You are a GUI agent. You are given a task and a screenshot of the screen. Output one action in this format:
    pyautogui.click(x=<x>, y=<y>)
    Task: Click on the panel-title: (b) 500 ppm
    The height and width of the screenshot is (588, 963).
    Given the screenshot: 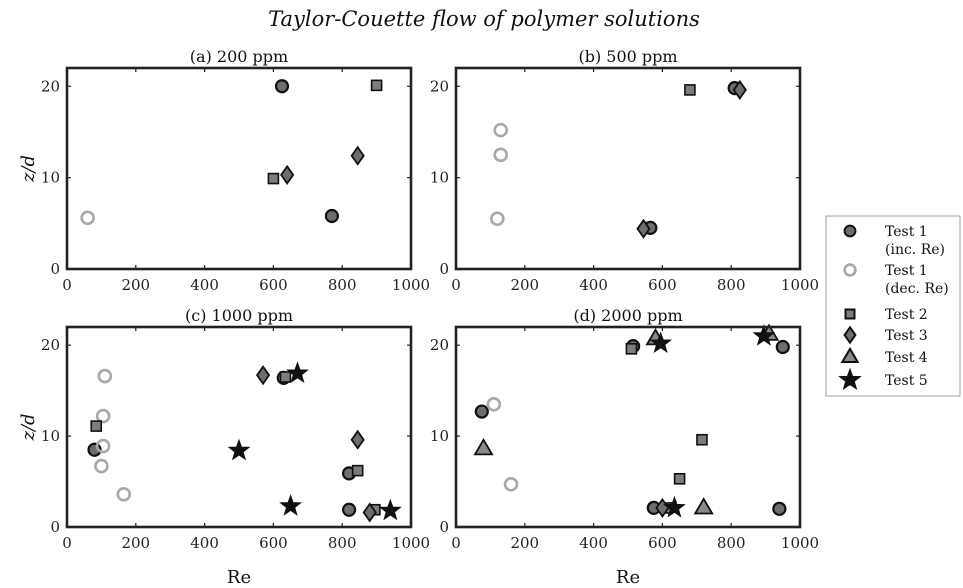 What is the action you would take?
    pyautogui.click(x=627, y=56)
    